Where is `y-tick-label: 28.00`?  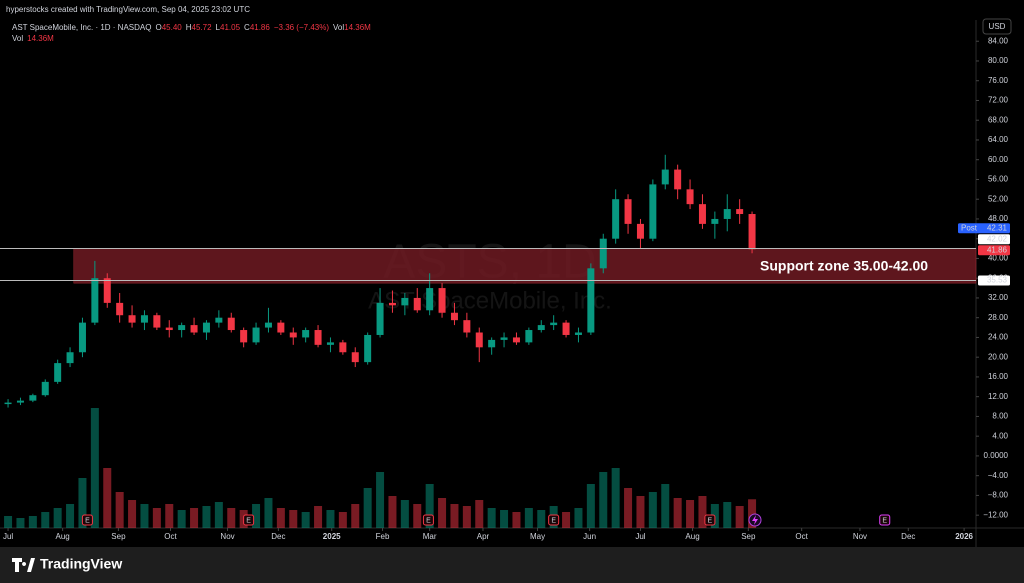
y-tick-label: 28.00 is located at coordinates (998, 317).